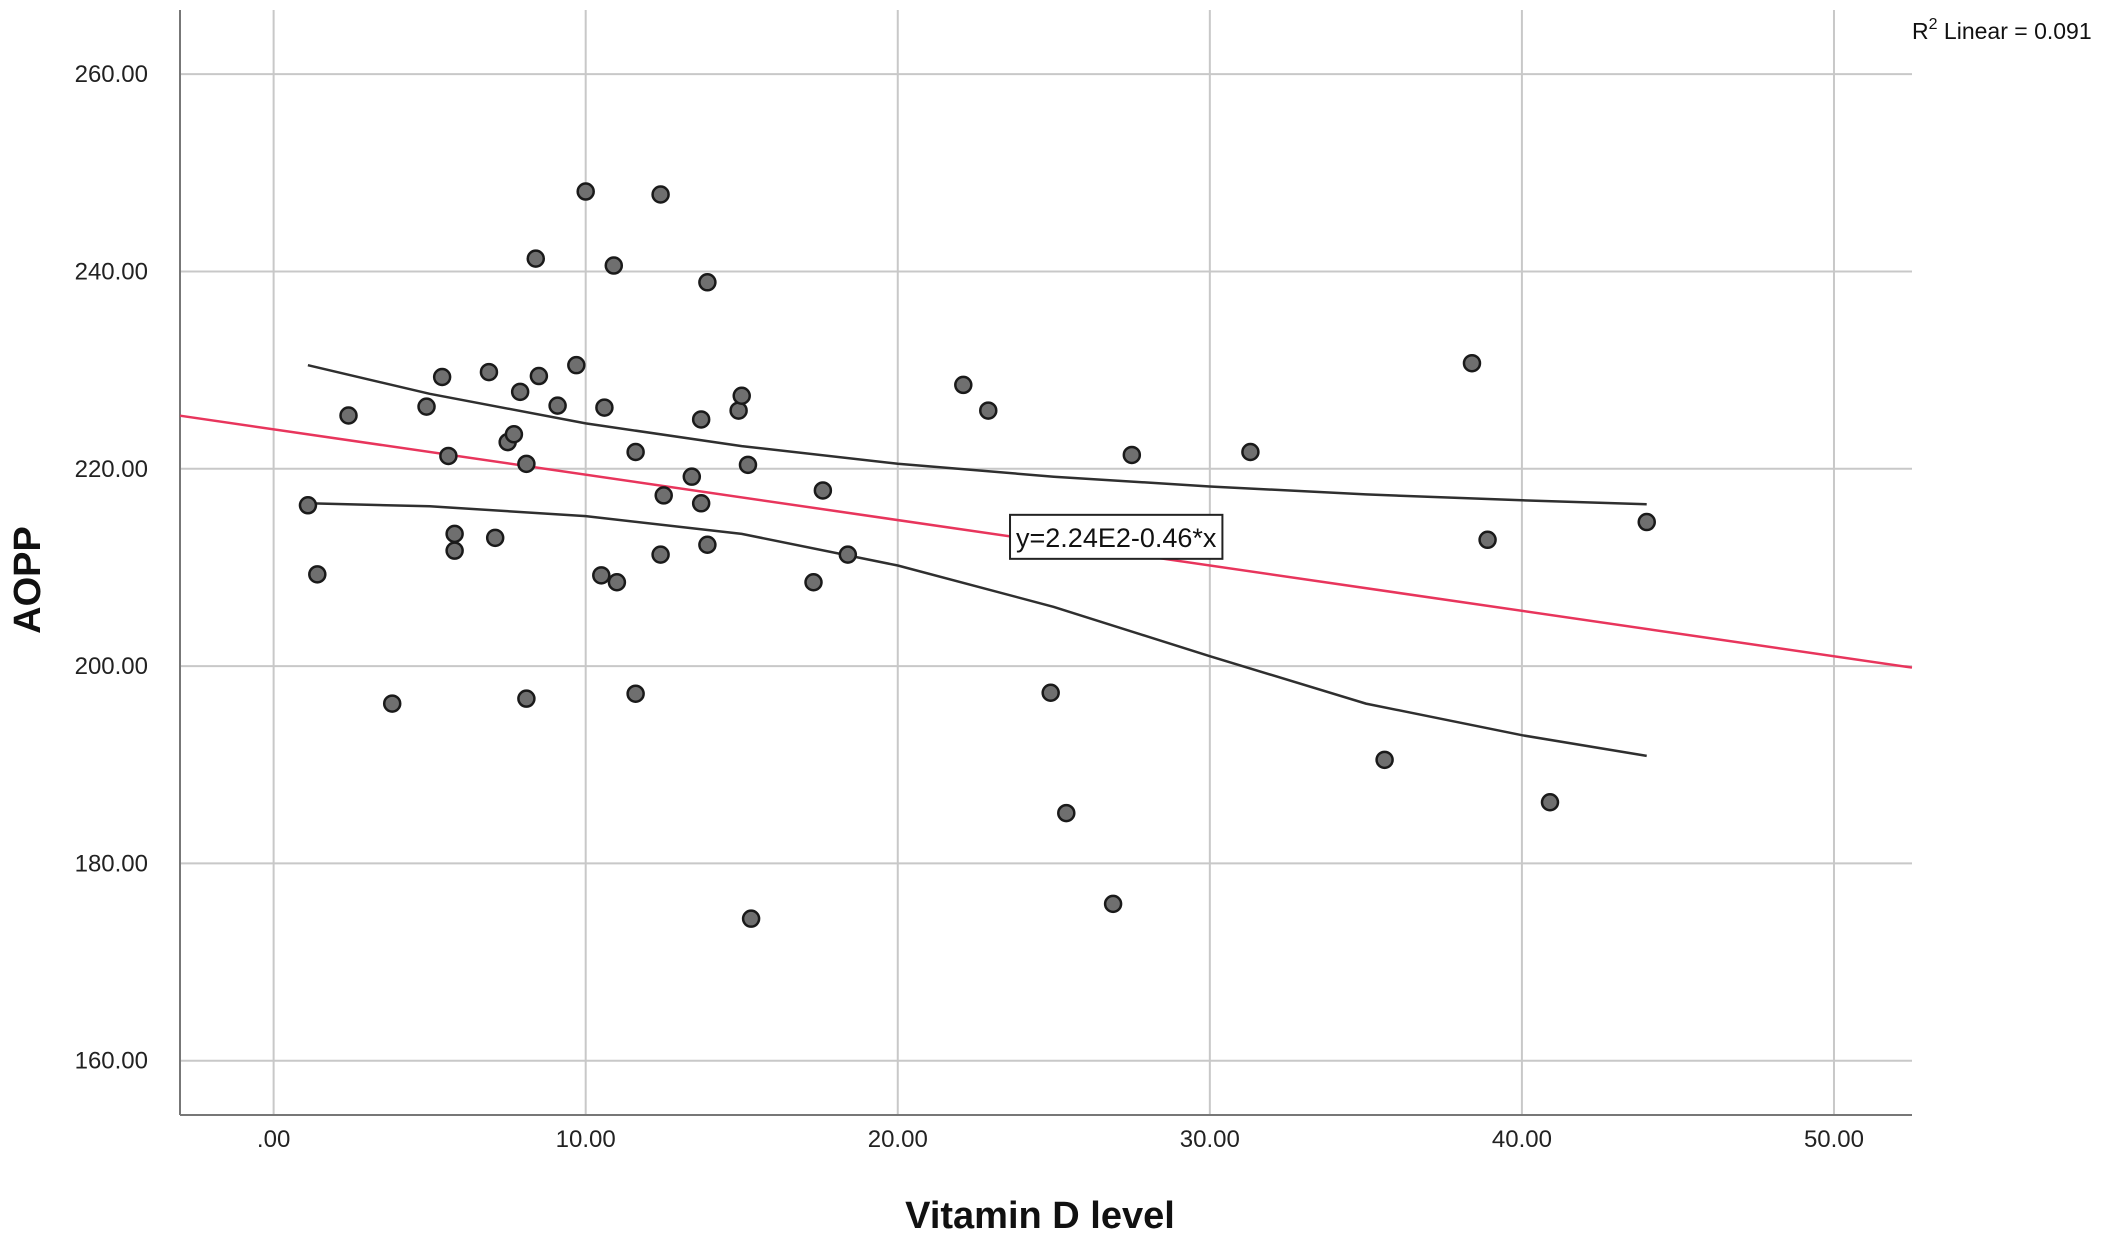 This screenshot has width=2128, height=1241. What do you see at coordinates (2015, 31) in the screenshot?
I see `r2-text: Linear = 0.091` at bounding box center [2015, 31].